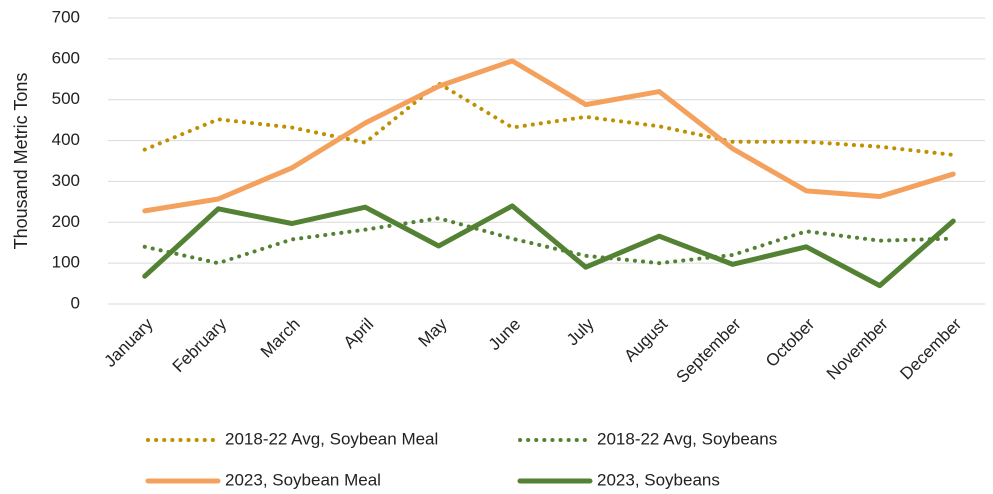 The image size is (993, 494). Describe the element at coordinates (66, 139) in the screenshot. I see `y-tick-label: 400` at that location.